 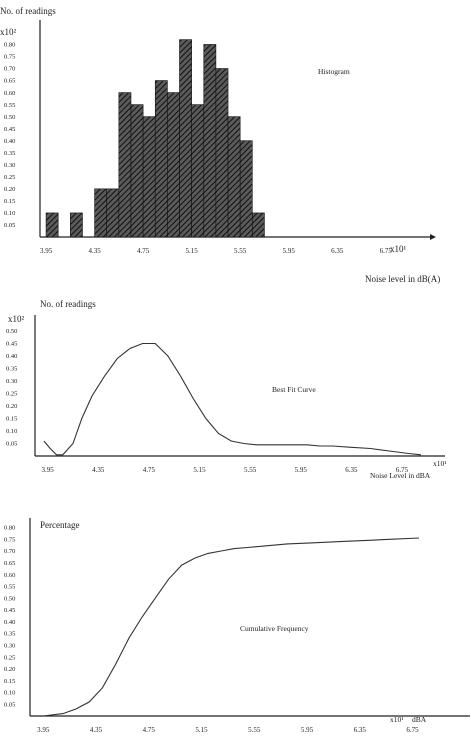 What do you see at coordinates (9, 634) in the screenshot?
I see `cumulative-y-tick-label: 0.35` at bounding box center [9, 634].